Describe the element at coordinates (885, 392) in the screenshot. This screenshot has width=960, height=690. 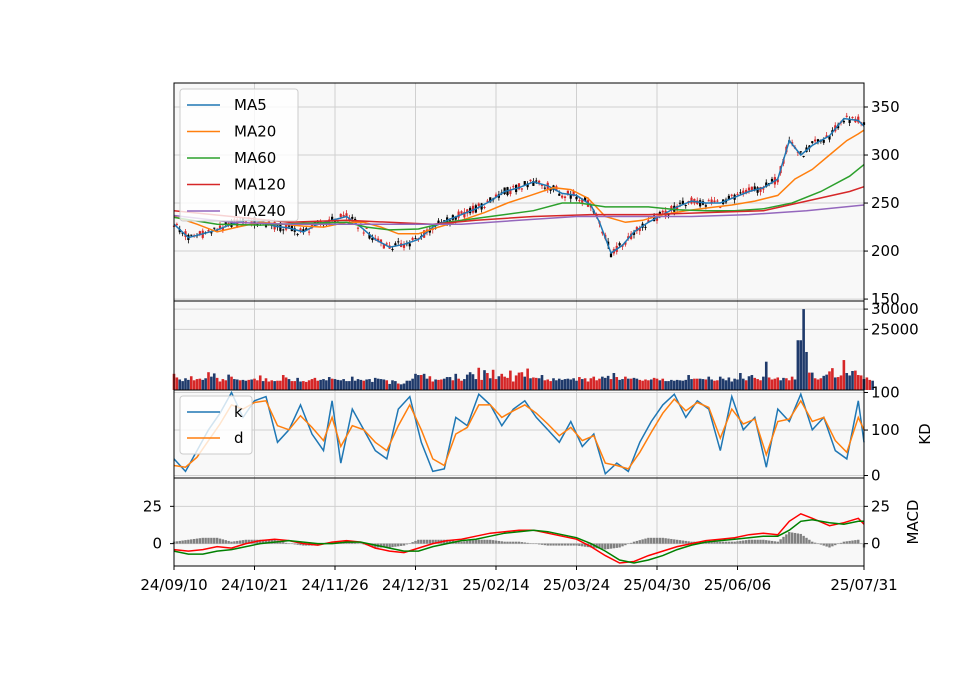
I see `kd-ytick-label: 100` at that location.